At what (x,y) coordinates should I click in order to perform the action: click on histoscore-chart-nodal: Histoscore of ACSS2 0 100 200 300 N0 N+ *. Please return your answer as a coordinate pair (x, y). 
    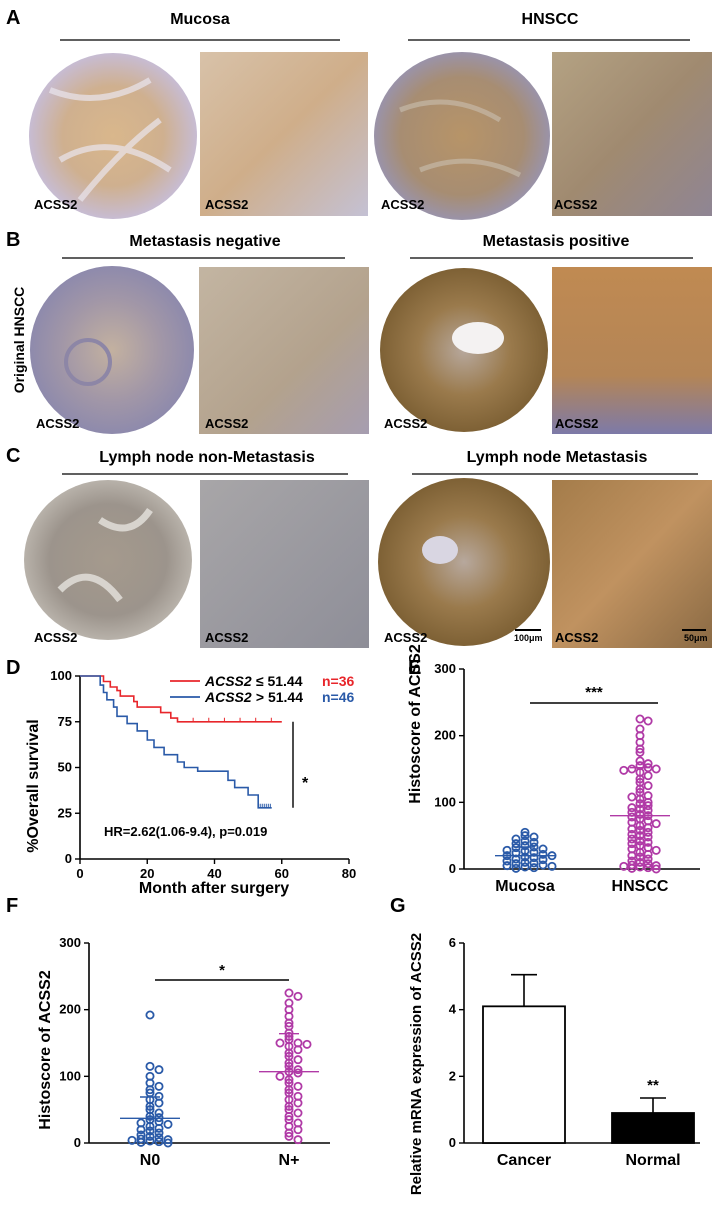
    Looking at the image, I should click on (183, 1052).